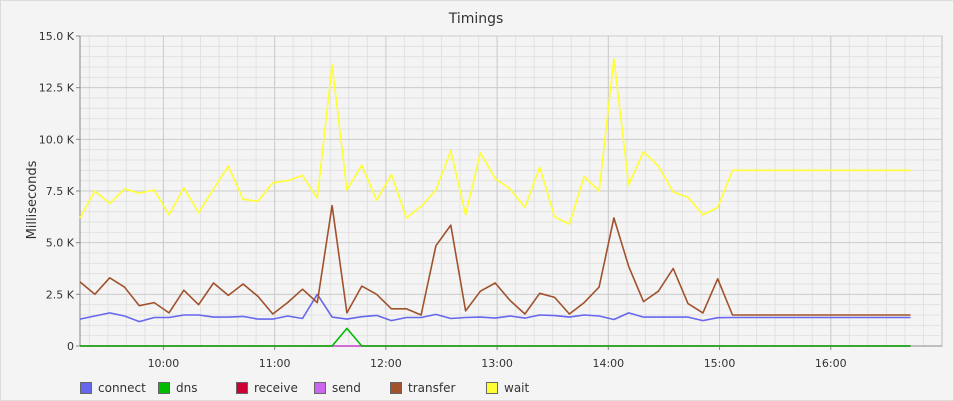 The width and height of the screenshot is (954, 401). I want to click on series-line-dns, so click(495, 337).